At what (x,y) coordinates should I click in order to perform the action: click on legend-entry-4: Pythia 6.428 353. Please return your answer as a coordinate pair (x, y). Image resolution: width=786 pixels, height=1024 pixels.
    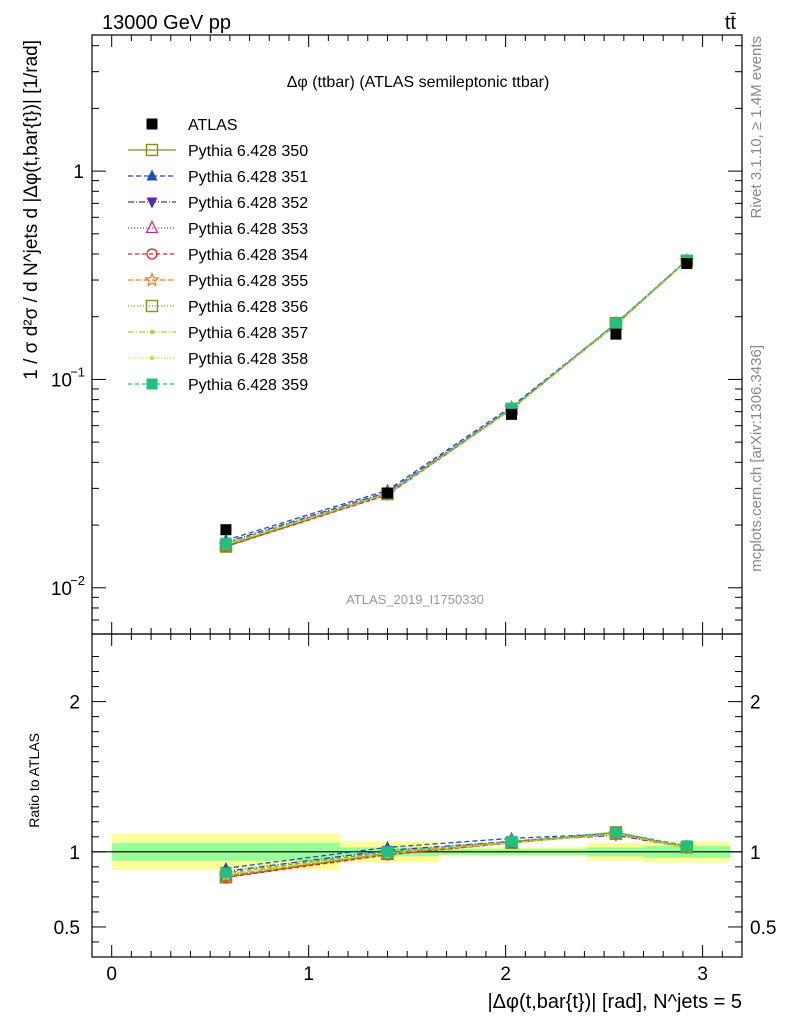
    Looking at the image, I should click on (218, 229).